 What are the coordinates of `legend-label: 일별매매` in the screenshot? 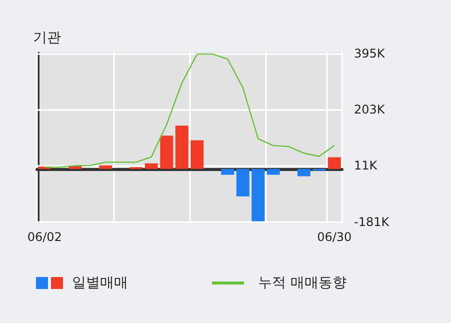 It's located at (100, 283).